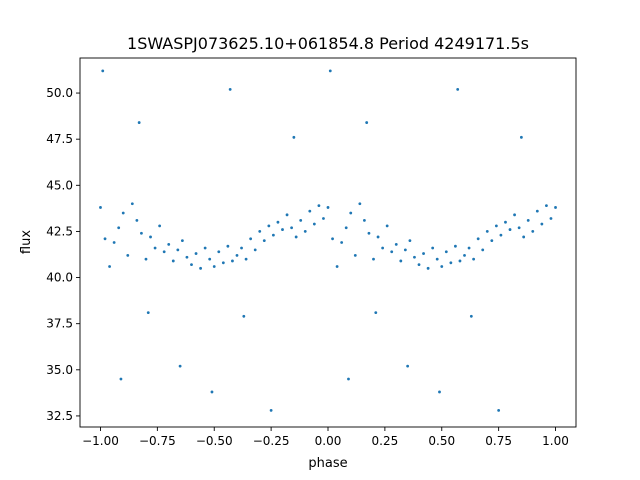 The height and width of the screenshot is (480, 640). What do you see at coordinates (59, 185) in the screenshot?
I see `y-tick-label: 45.0` at bounding box center [59, 185].